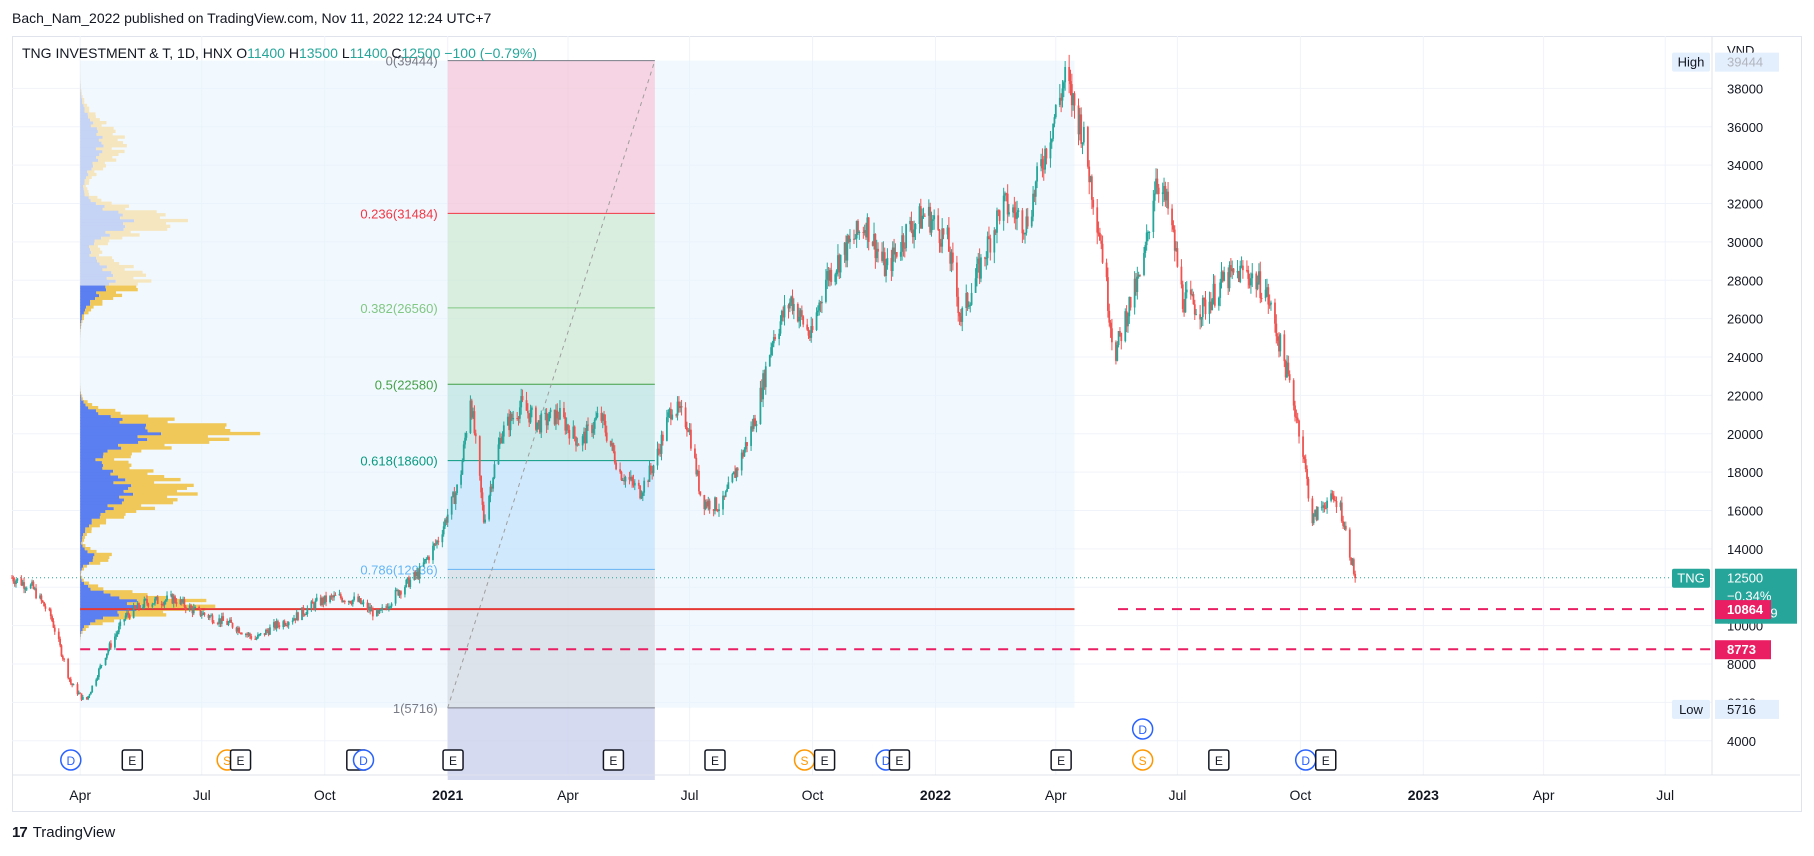  Describe the element at coordinates (1177, 795) in the screenshot. I see `x-tick-label: Jul` at that location.